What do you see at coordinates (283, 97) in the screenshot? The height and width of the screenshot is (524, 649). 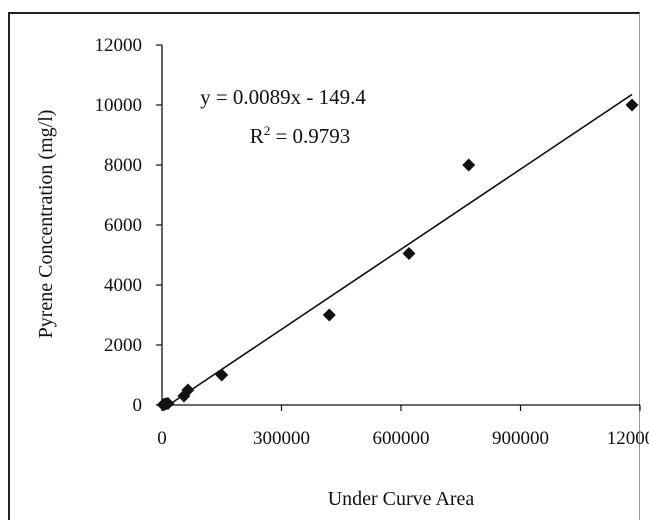 I see `regression-equation: y = 0.0089x - 149.4` at bounding box center [283, 97].